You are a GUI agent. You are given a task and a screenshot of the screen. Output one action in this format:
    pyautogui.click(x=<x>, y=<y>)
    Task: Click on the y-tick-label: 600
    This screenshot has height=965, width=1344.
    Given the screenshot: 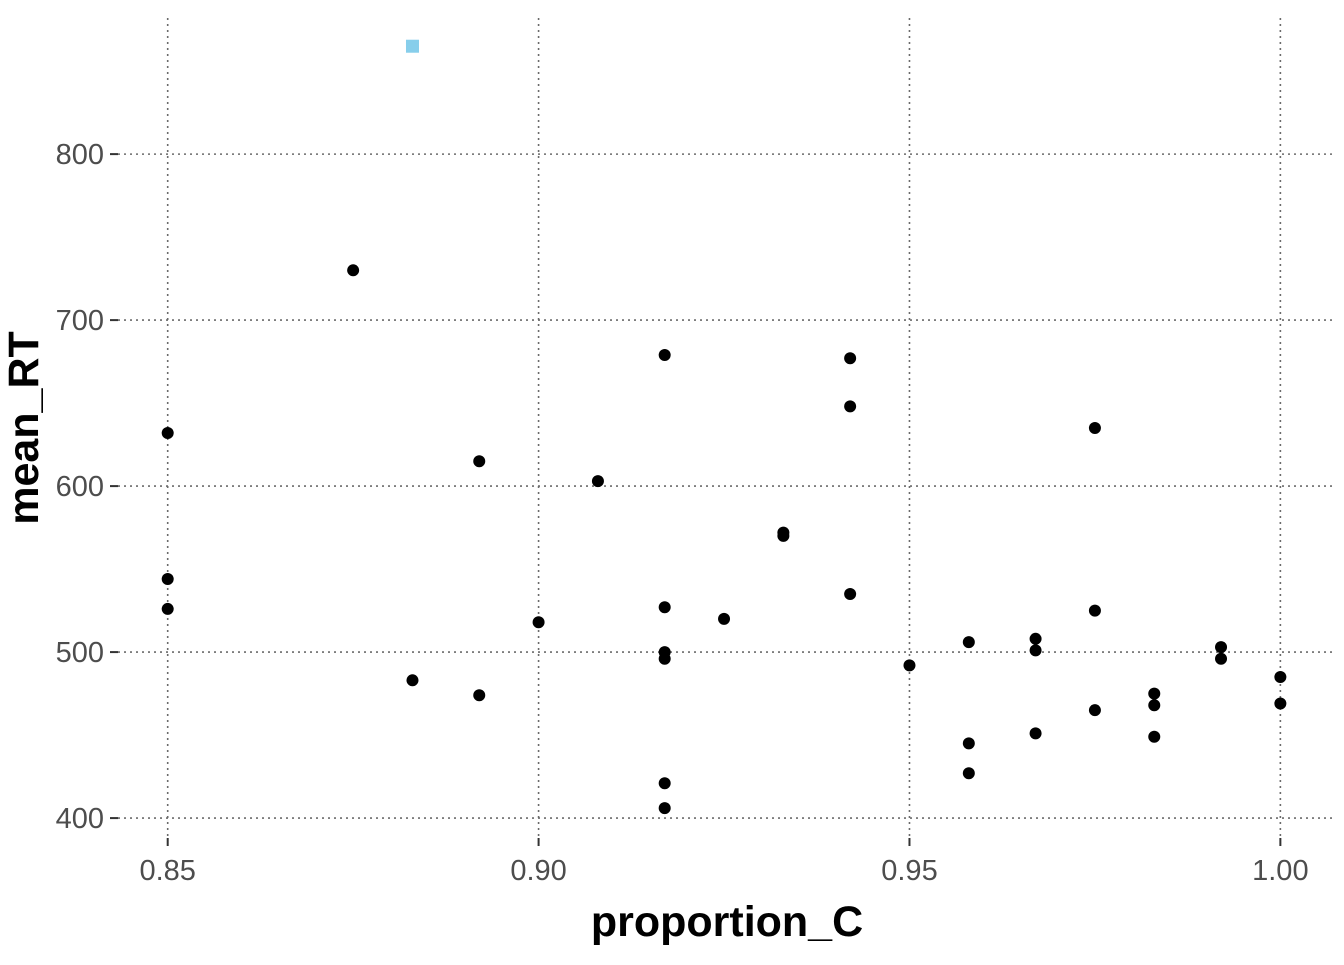 What is the action you would take?
    pyautogui.click(x=80, y=487)
    